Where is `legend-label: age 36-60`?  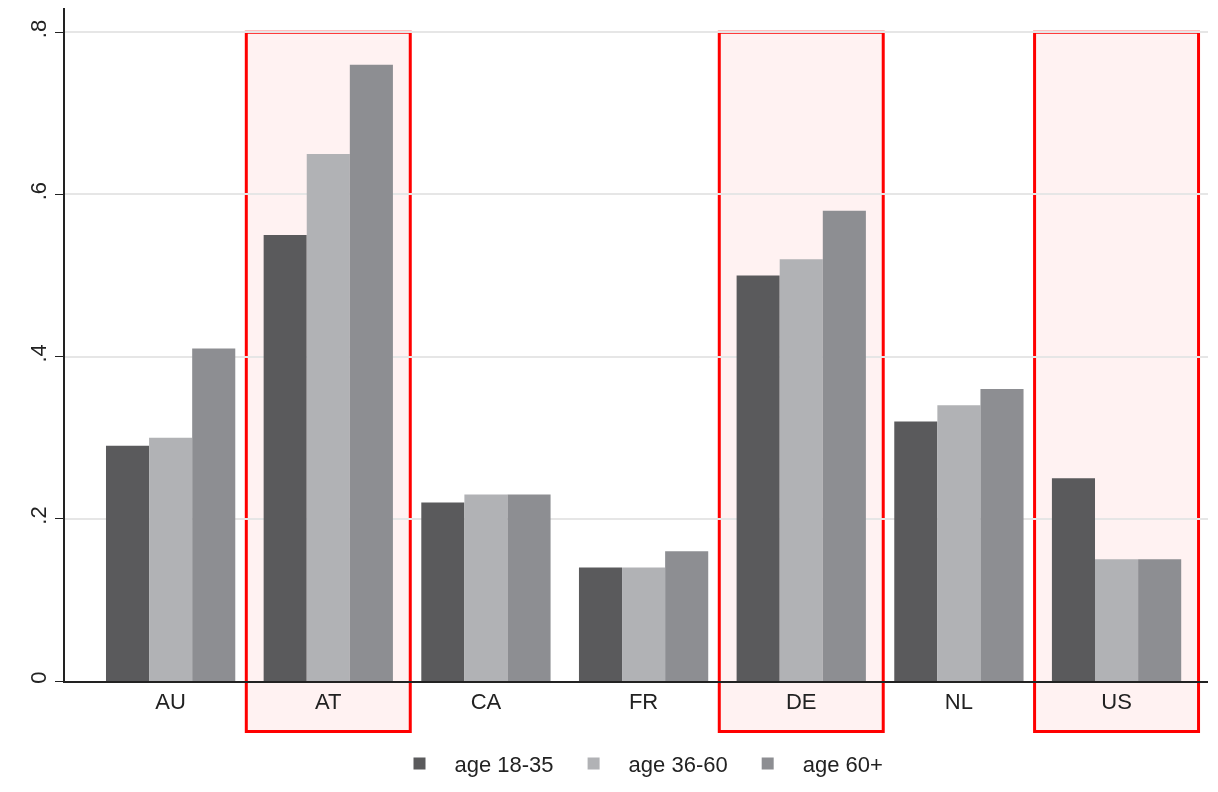 legend-label: age 36-60 is located at coordinates (678, 765).